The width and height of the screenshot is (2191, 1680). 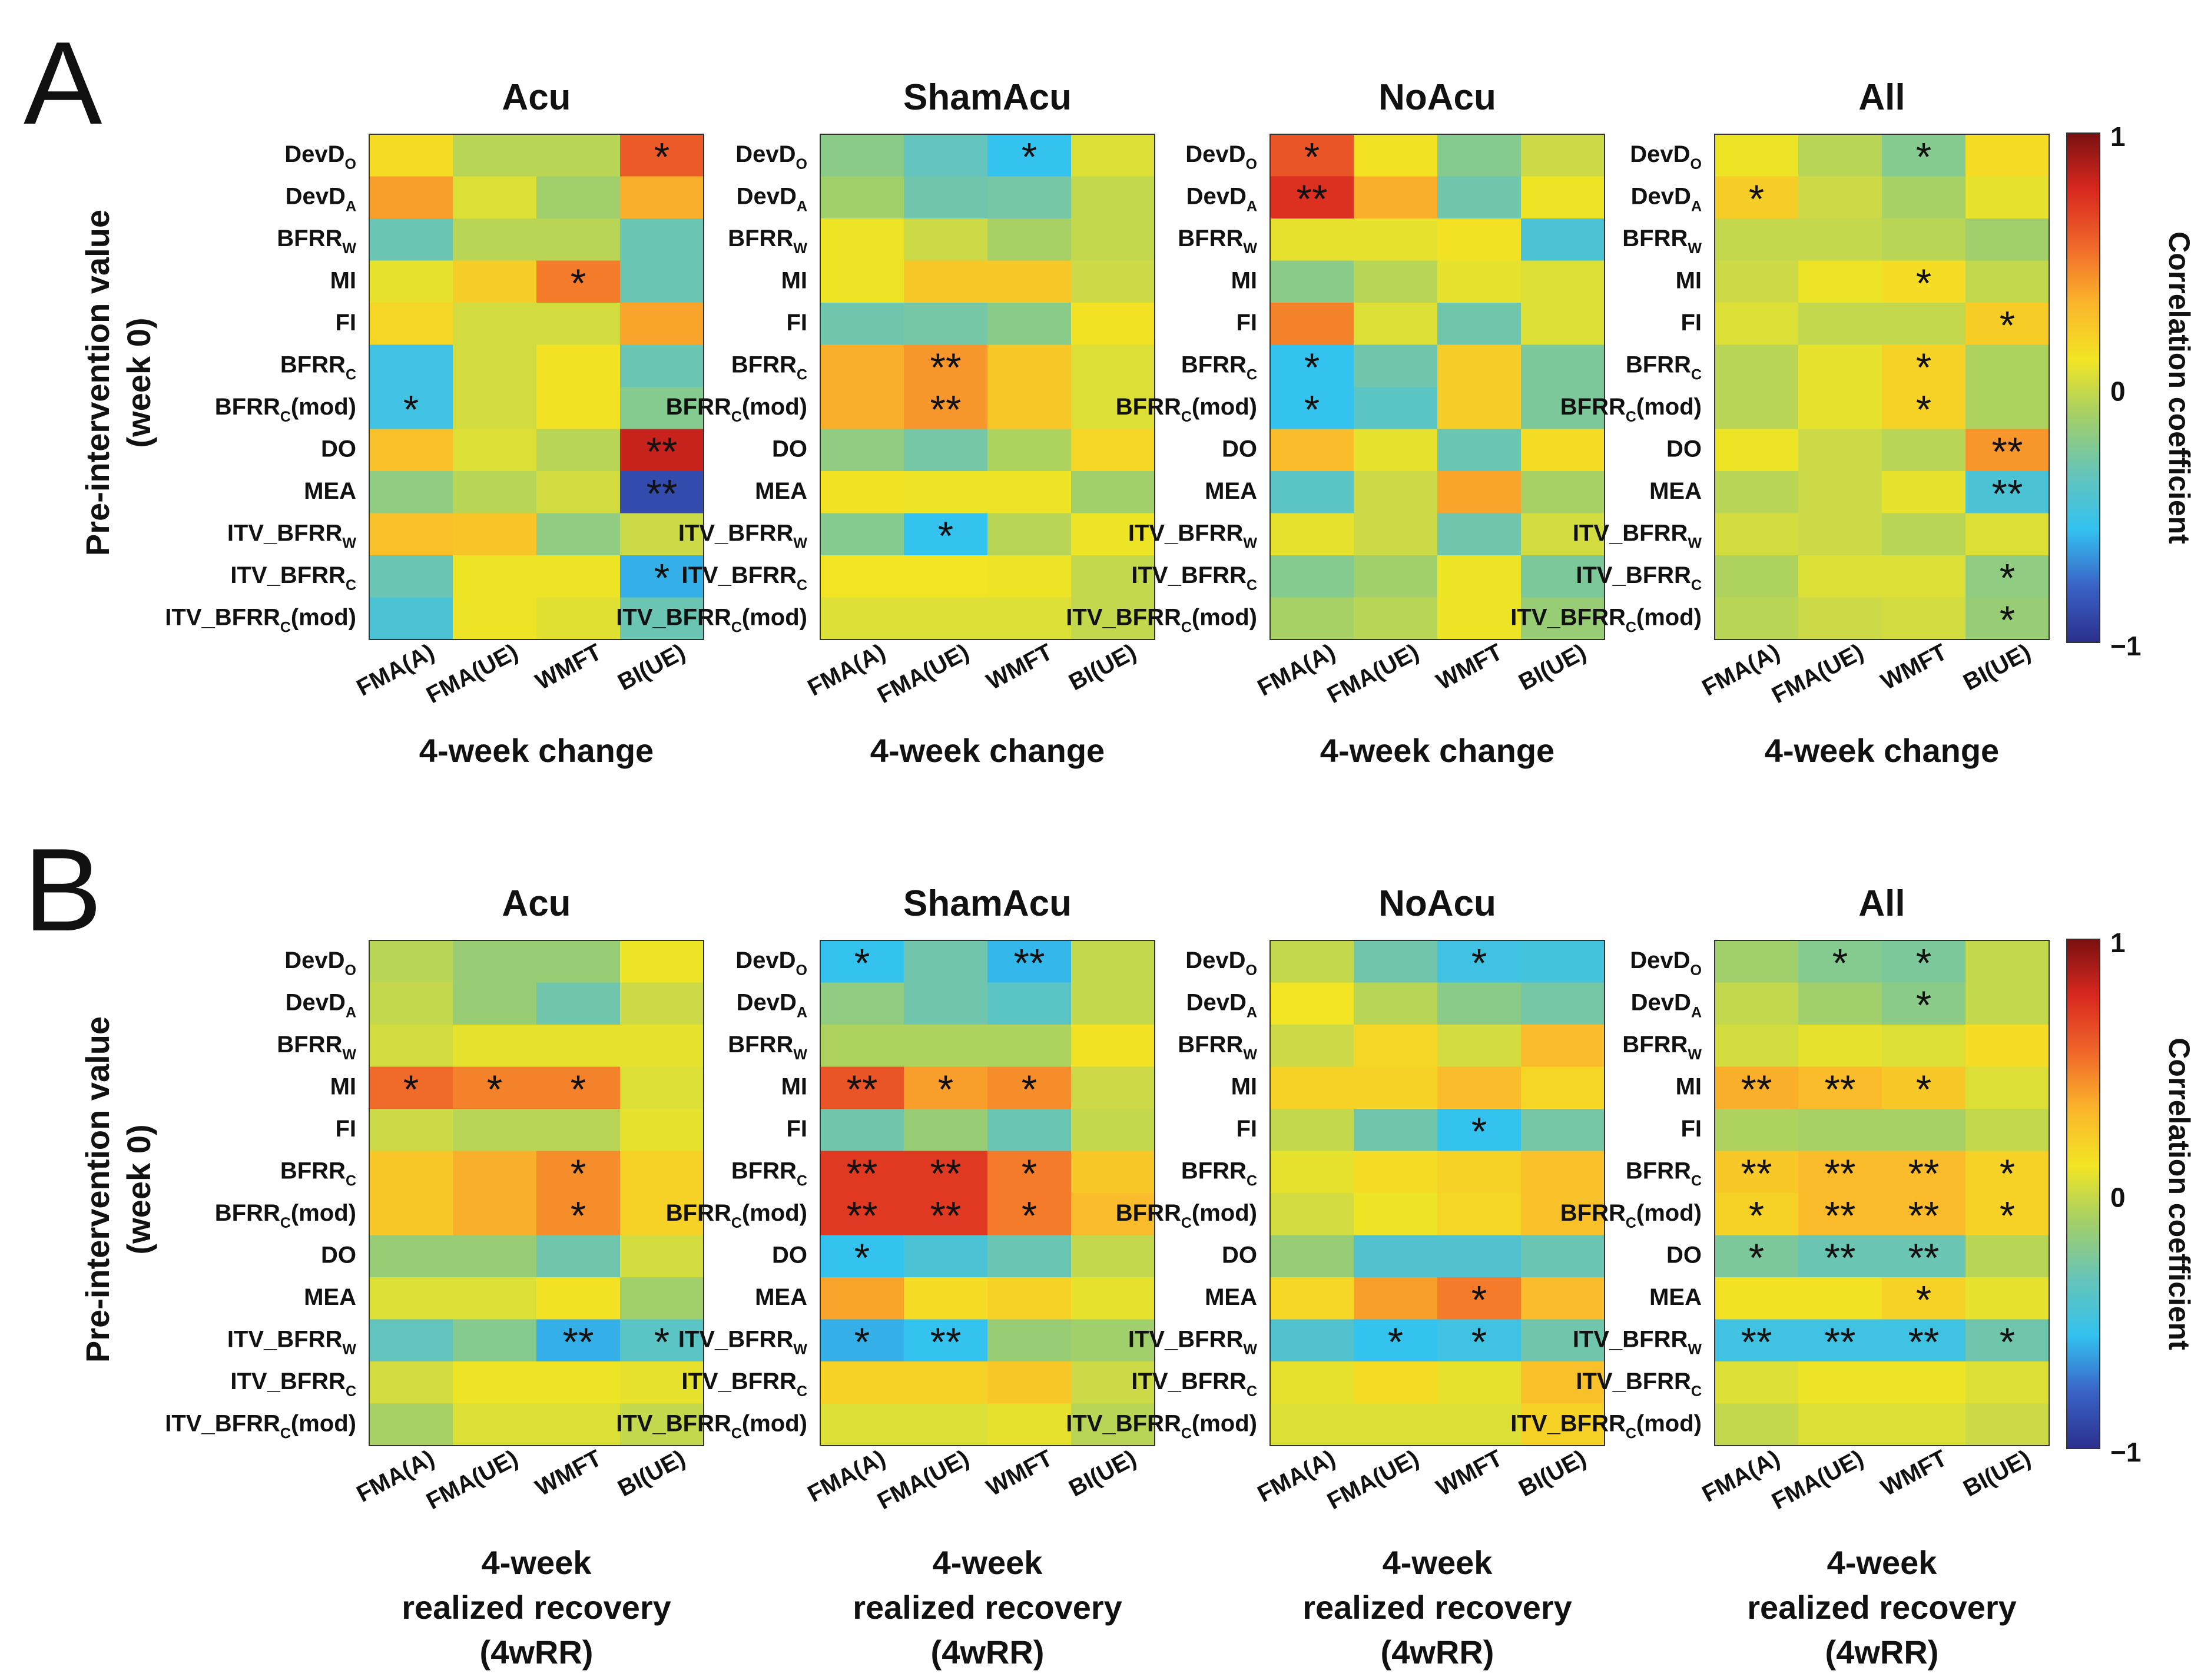 I want to click on heatmap-cell-a-noacu-r0-c0, so click(x=1312, y=155).